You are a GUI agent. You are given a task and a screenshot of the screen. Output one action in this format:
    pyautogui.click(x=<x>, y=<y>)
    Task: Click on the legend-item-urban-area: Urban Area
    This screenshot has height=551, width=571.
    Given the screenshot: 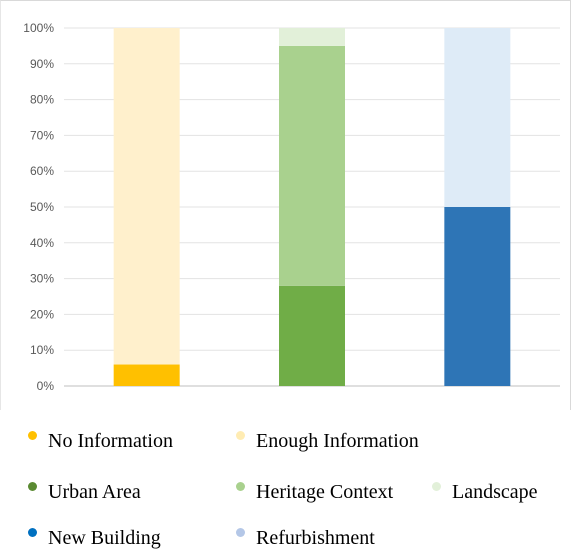 What is the action you would take?
    pyautogui.click(x=84, y=492)
    